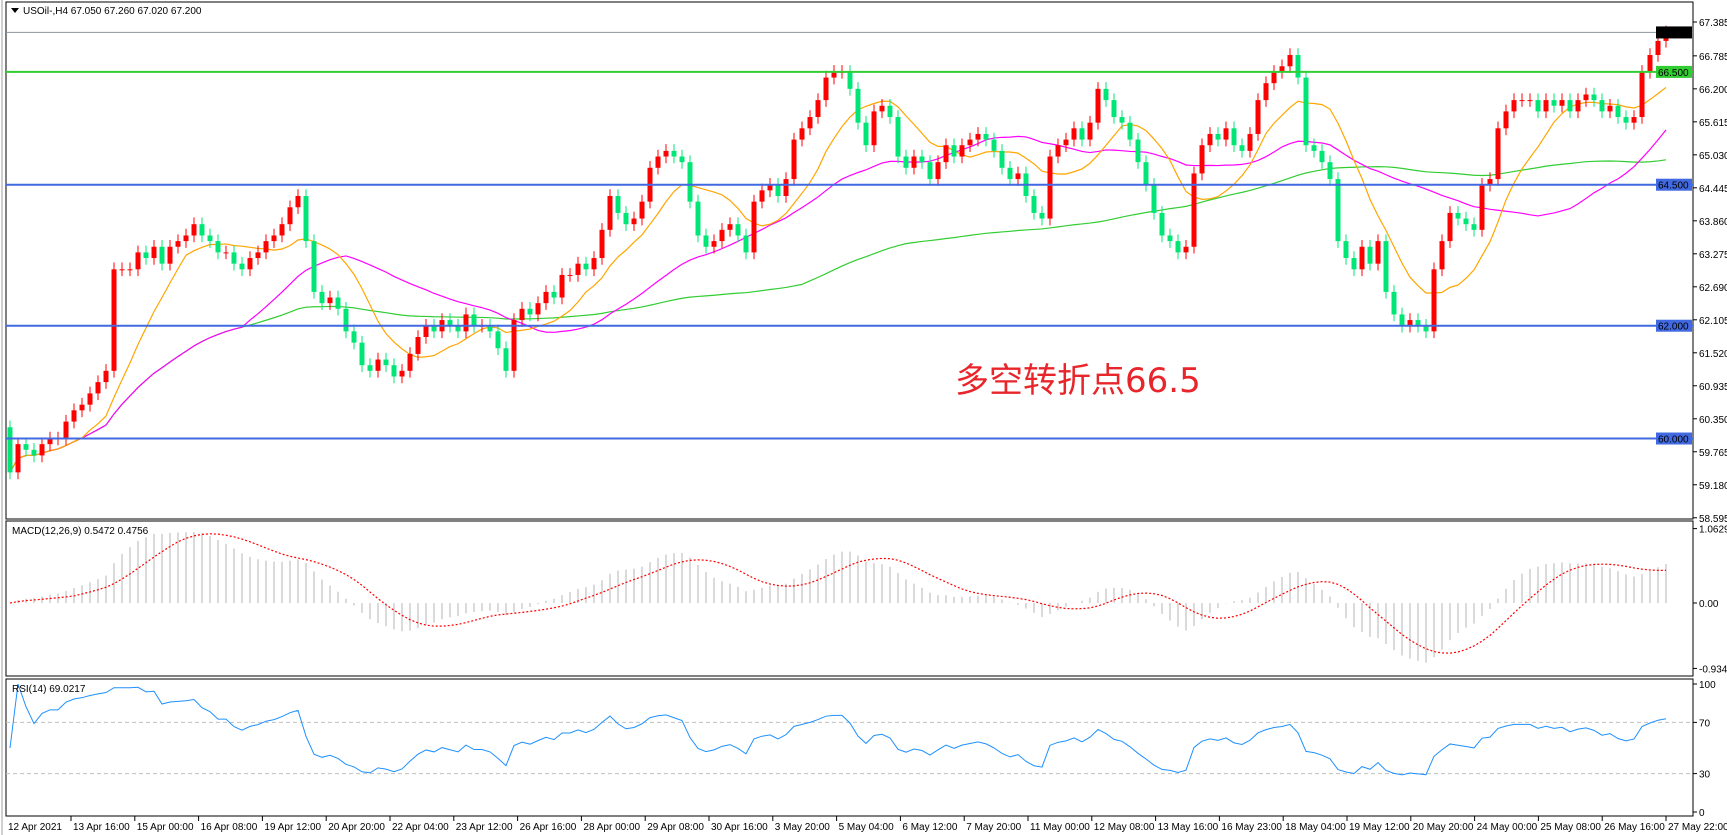 The image size is (1727, 835). What do you see at coordinates (1673, 186) in the screenshot?
I see `level-label: 64.500` at bounding box center [1673, 186].